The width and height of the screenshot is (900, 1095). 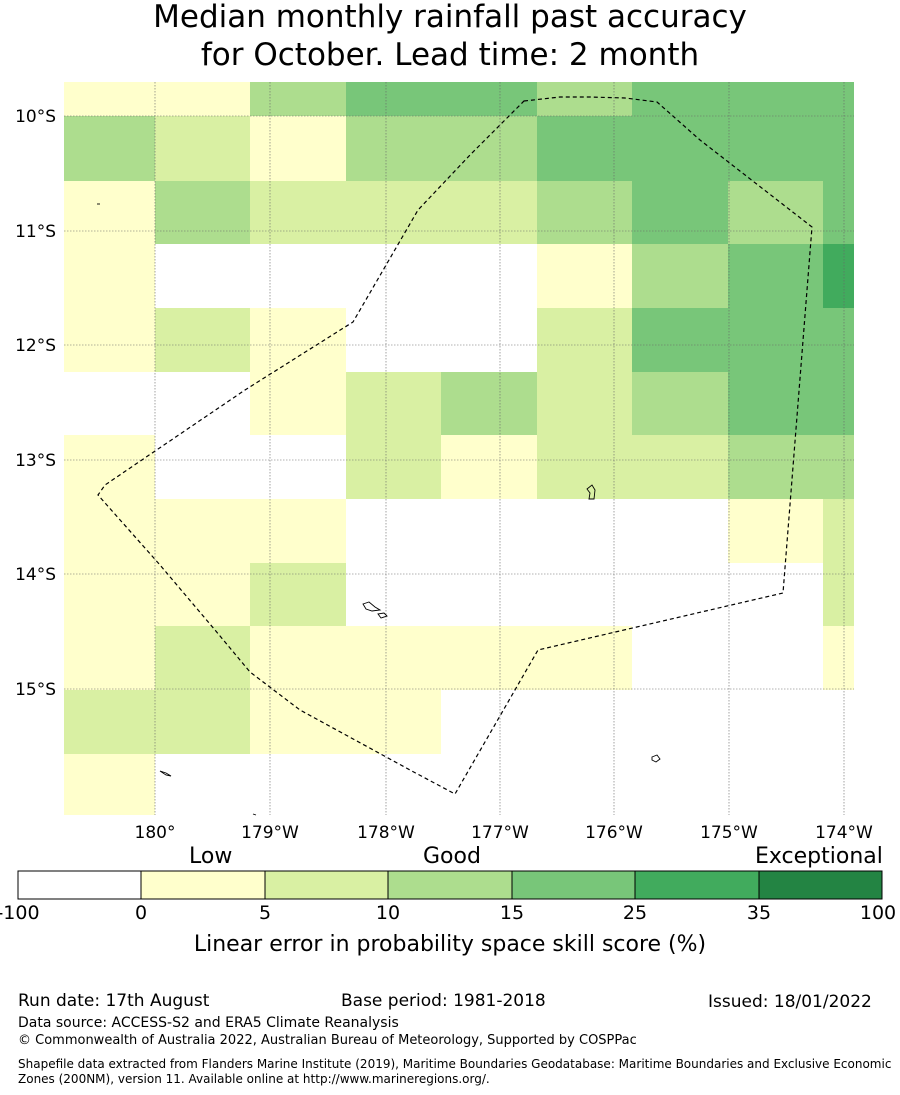 What do you see at coordinates (790, 1002) in the screenshot?
I see `issued-date: Issued: 18/01/2022` at bounding box center [790, 1002].